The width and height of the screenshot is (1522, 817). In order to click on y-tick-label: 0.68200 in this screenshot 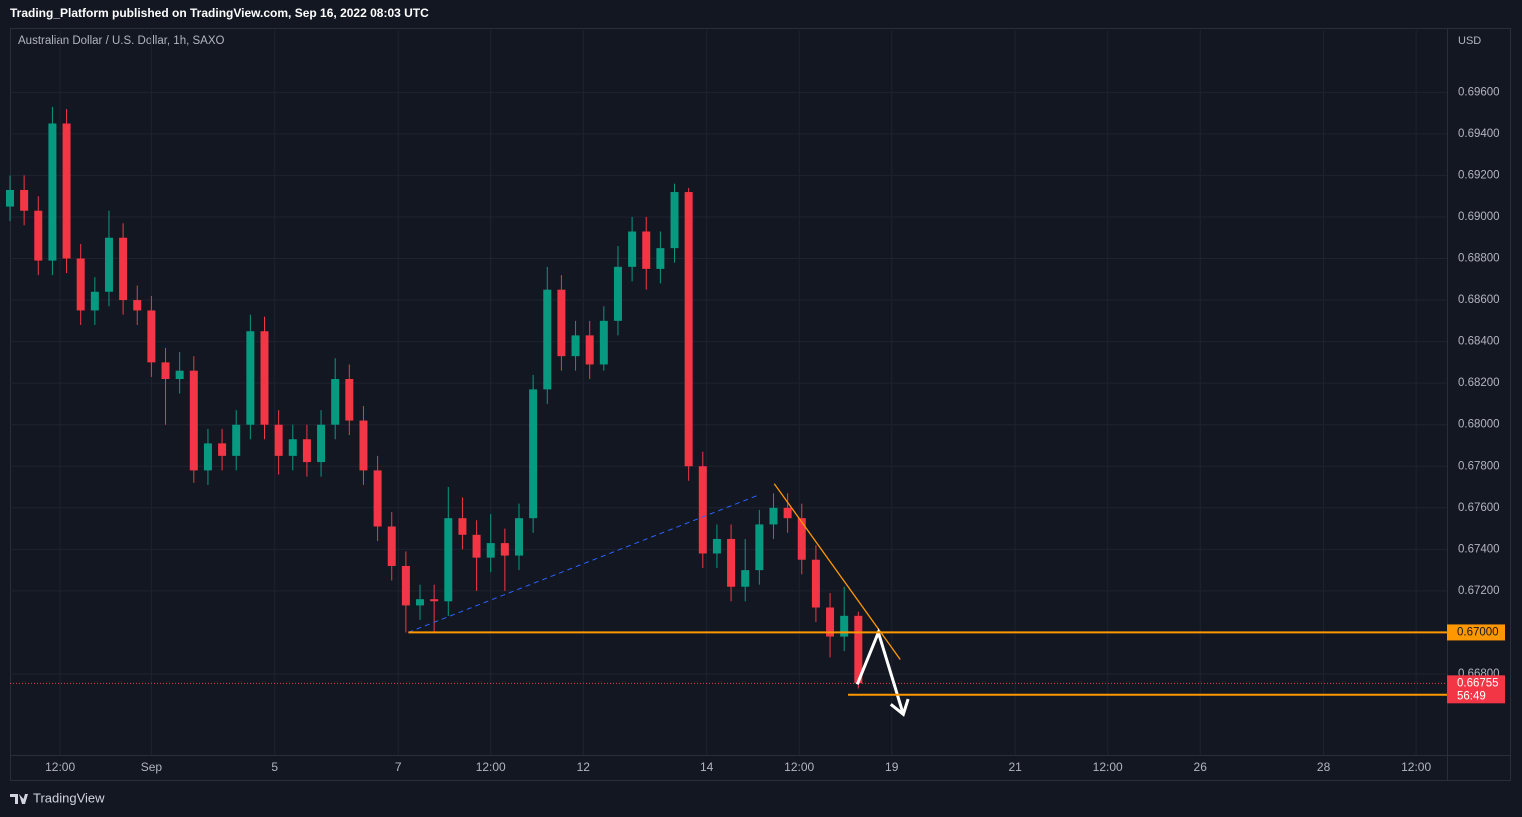, I will do `click(1479, 383)`.